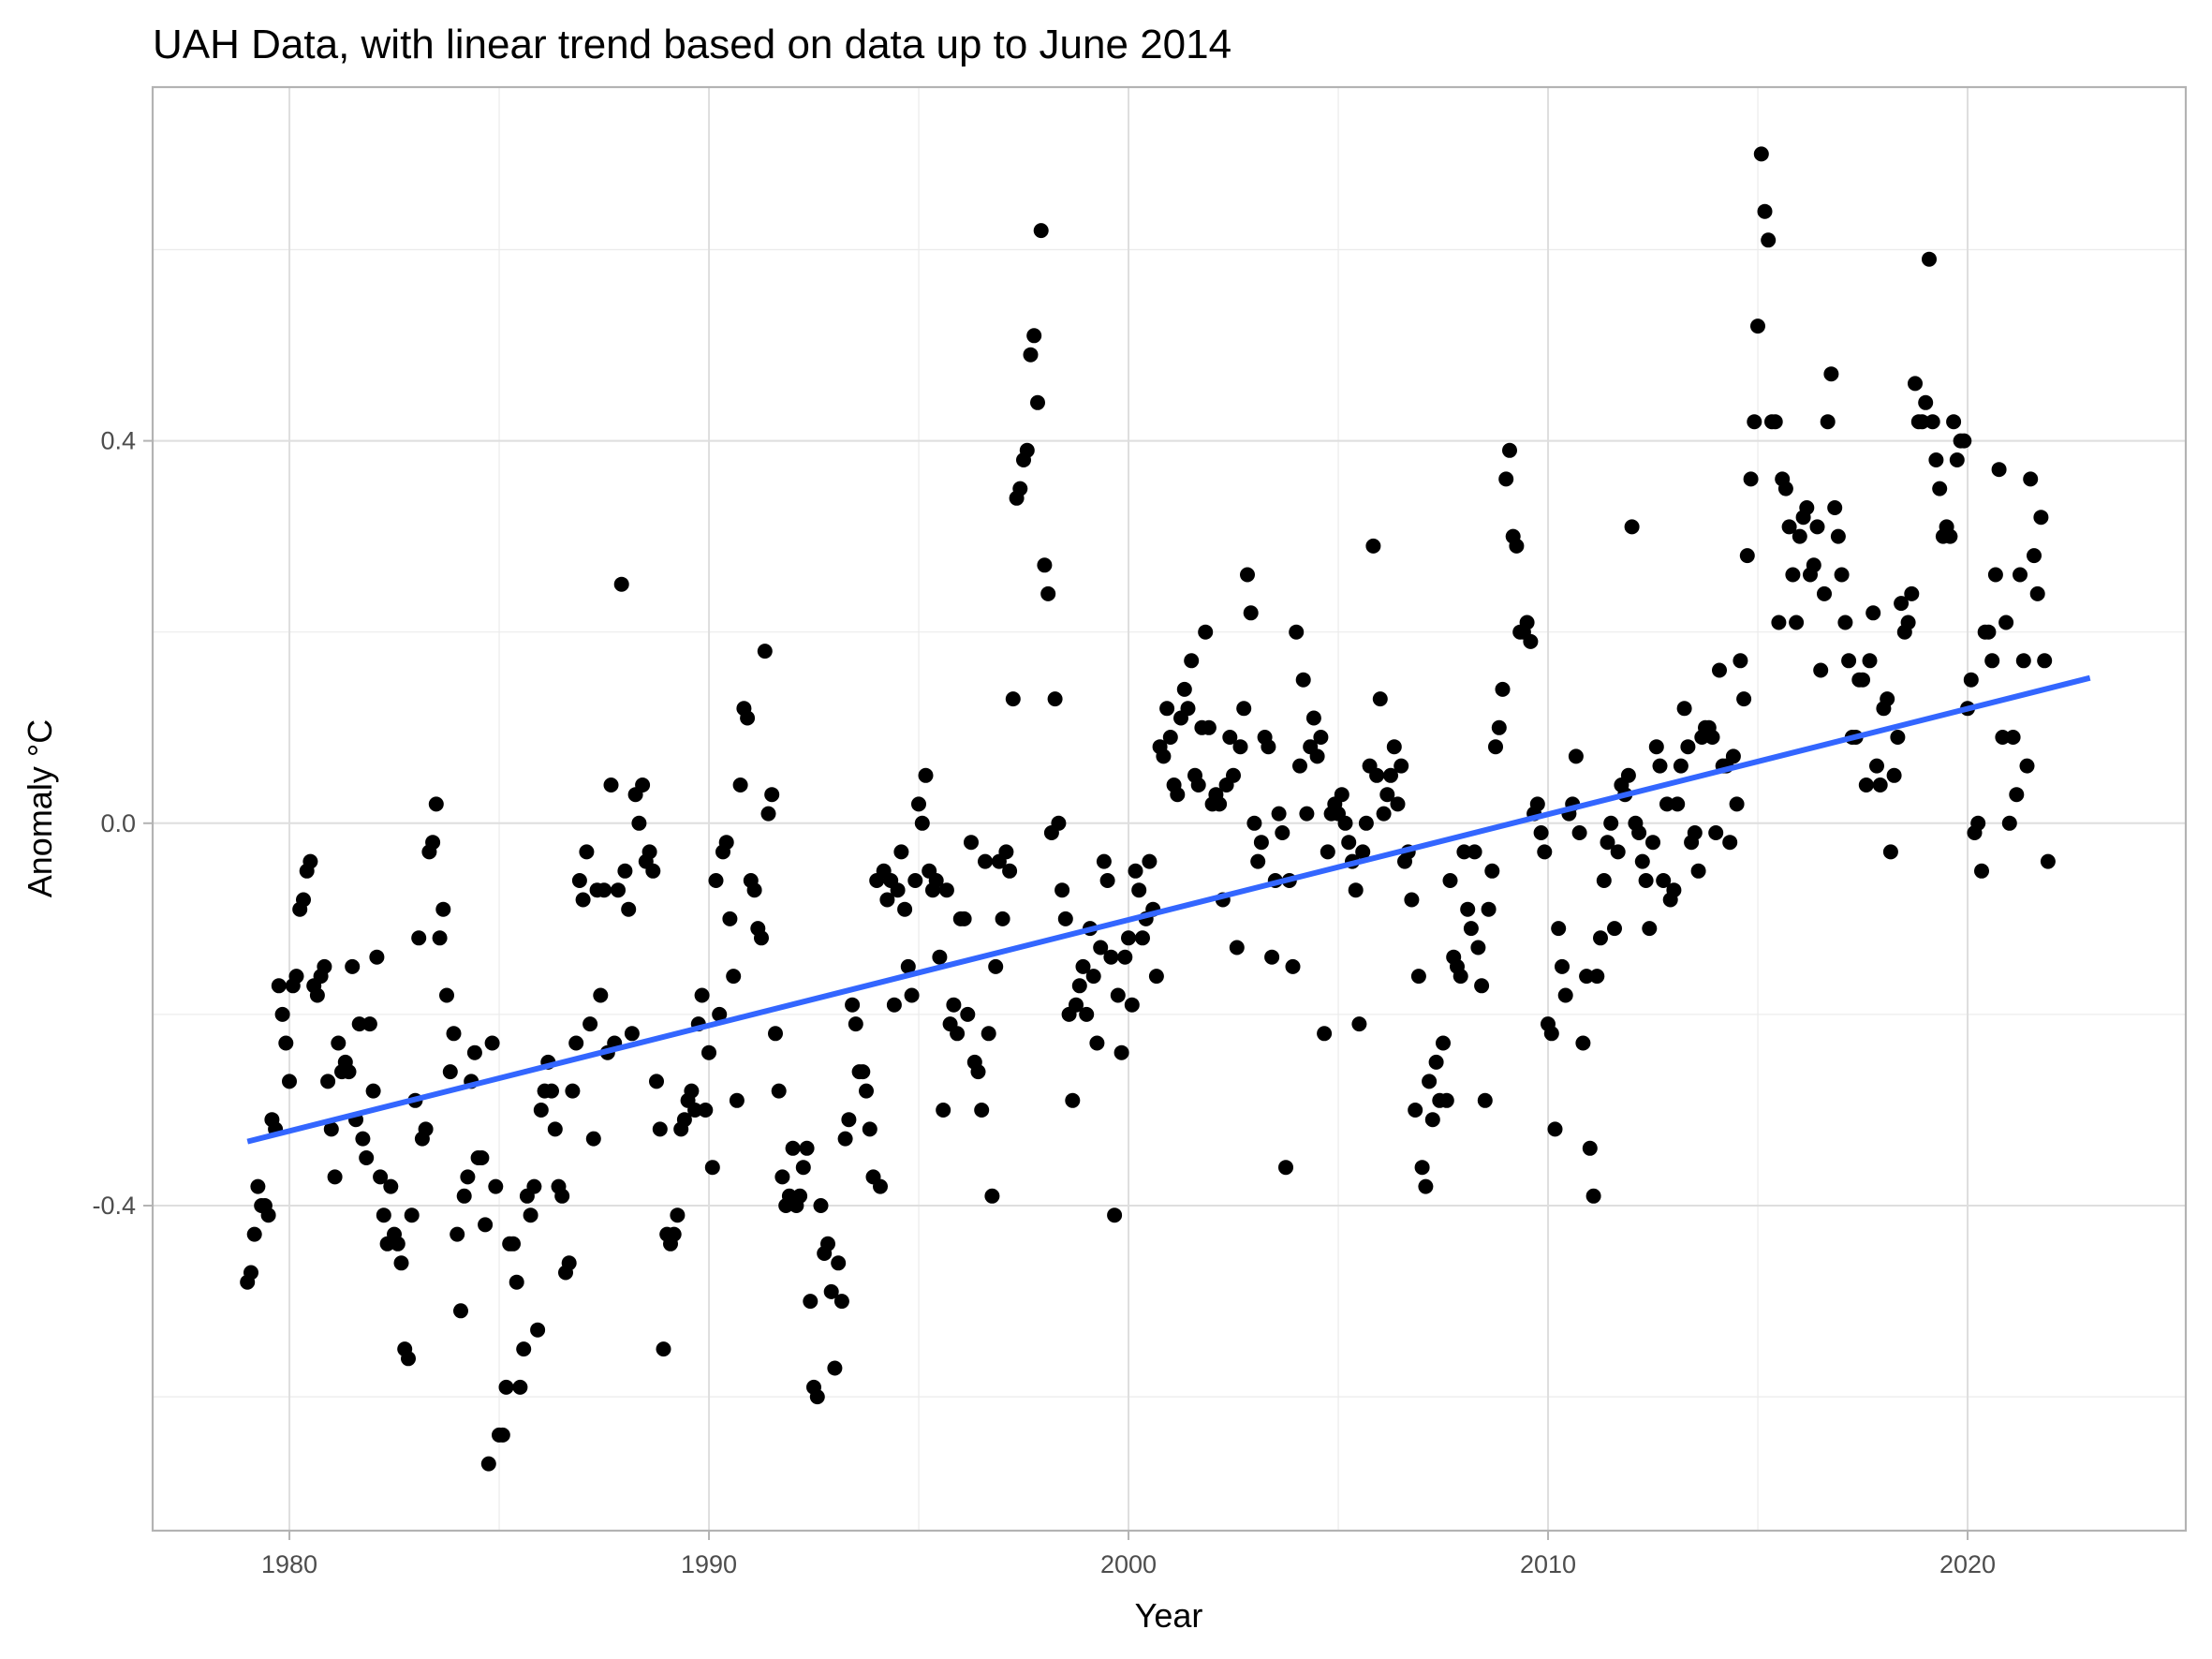 The width and height of the screenshot is (2212, 1659). What do you see at coordinates (122, 824) in the screenshot?
I see `y-axis: -0.4 0.0 0.4` at bounding box center [122, 824].